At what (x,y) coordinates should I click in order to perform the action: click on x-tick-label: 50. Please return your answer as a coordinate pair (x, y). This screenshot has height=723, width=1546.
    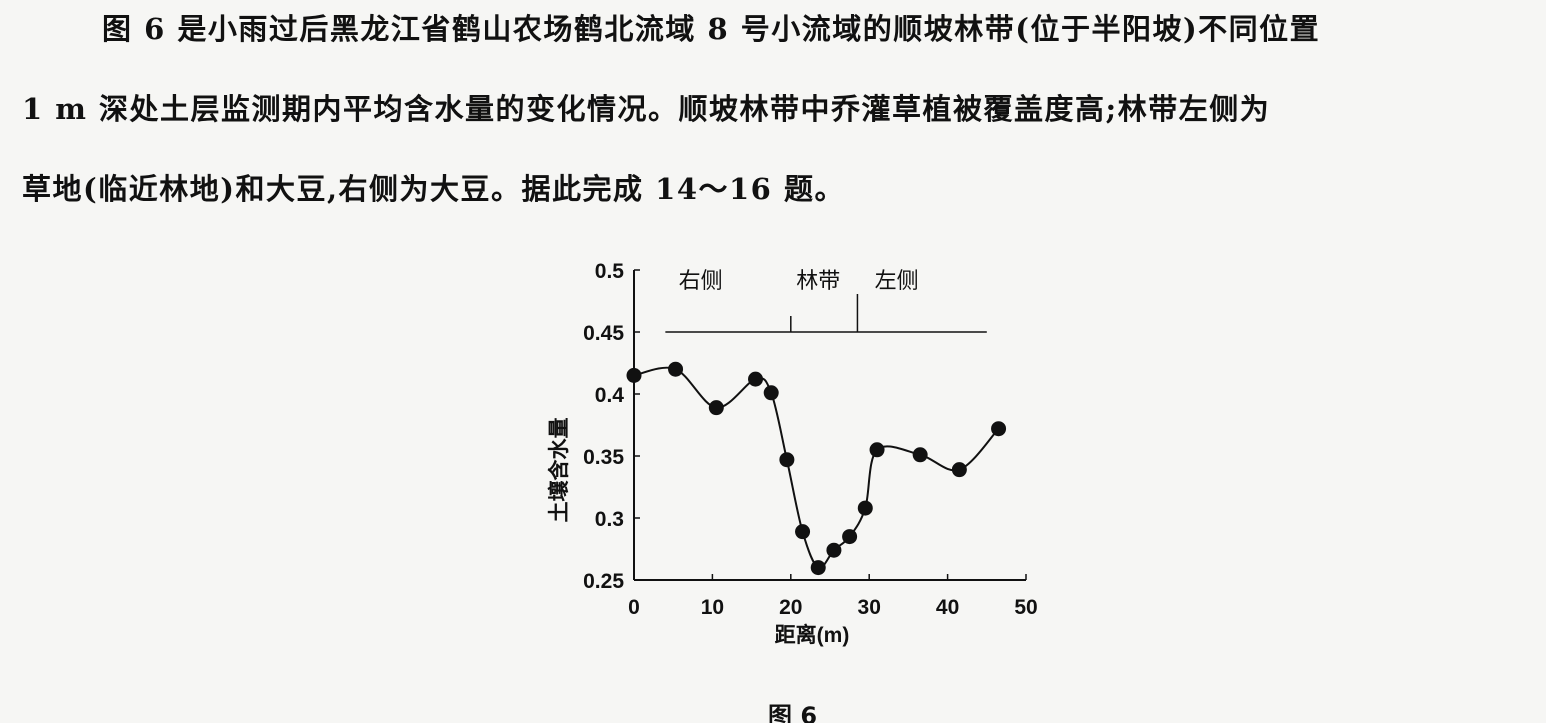
    Looking at the image, I should click on (1025, 607).